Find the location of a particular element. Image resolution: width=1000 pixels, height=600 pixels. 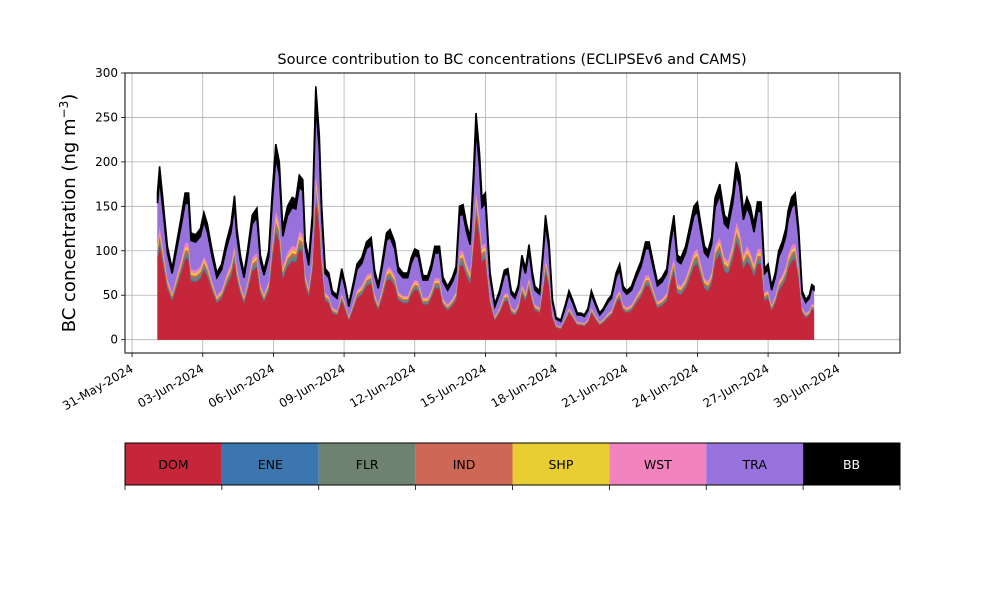

legend-label-shp: SHP is located at coordinates (561, 464).